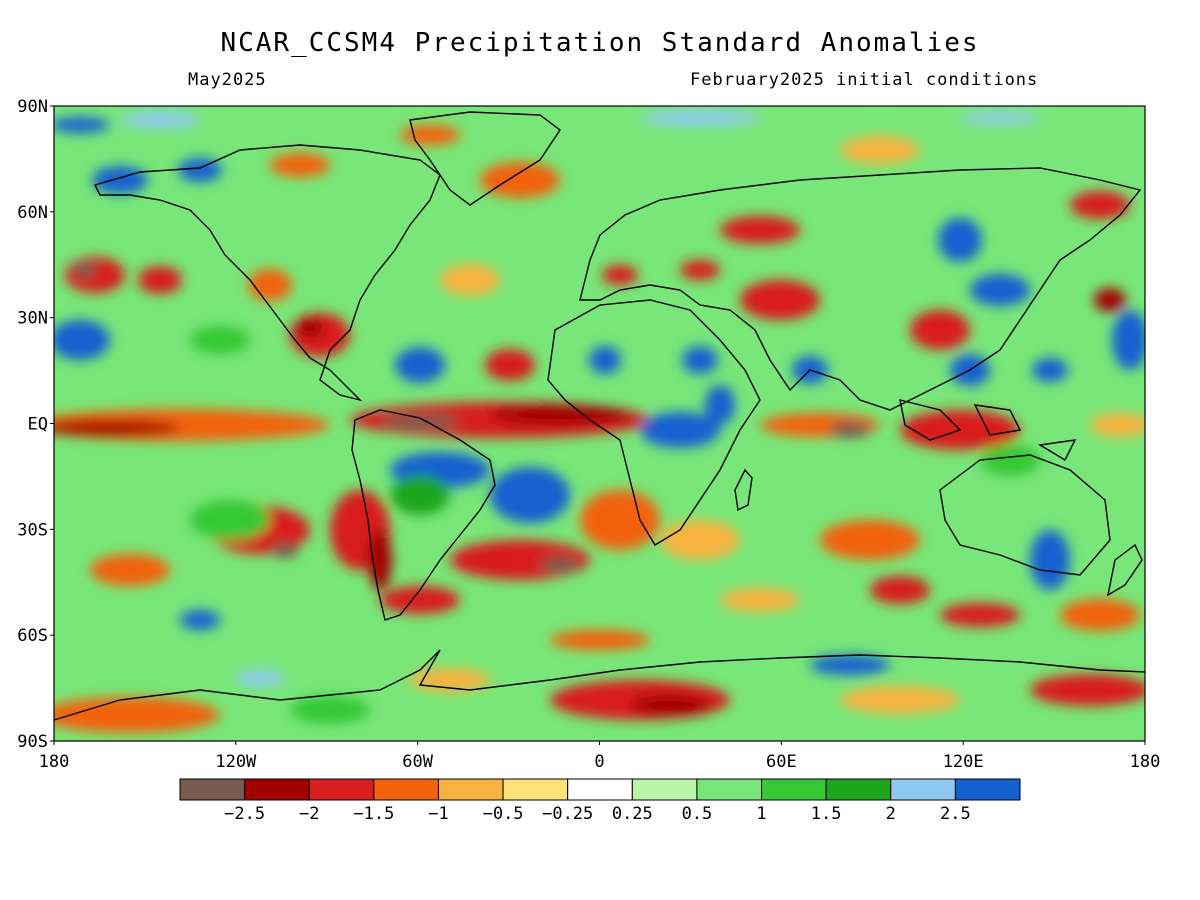 This screenshot has width=1200, height=900. I want to click on initial-conditions: February2025 initial conditions, so click(864, 80).